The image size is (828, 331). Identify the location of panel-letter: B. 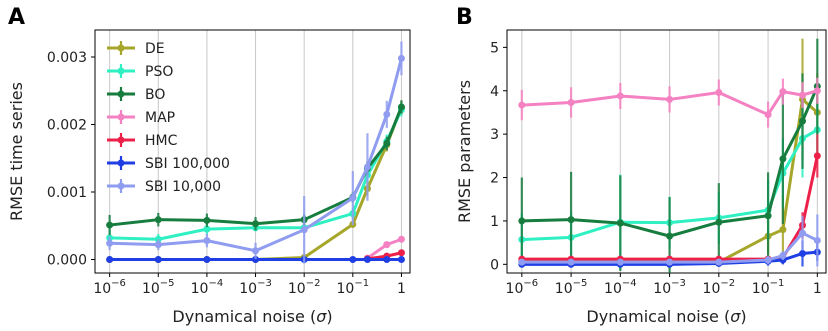
(464, 17).